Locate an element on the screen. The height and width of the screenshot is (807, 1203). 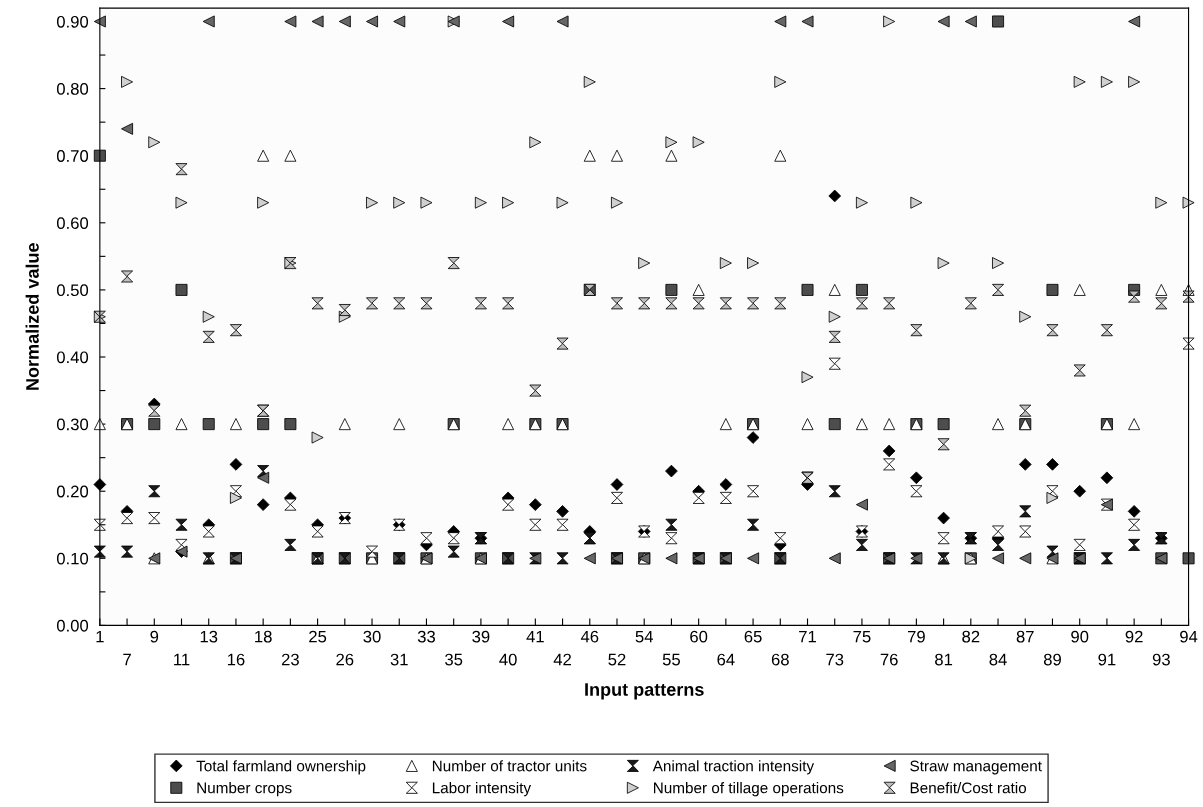
legend-label: Labor intensity is located at coordinates (482, 789).